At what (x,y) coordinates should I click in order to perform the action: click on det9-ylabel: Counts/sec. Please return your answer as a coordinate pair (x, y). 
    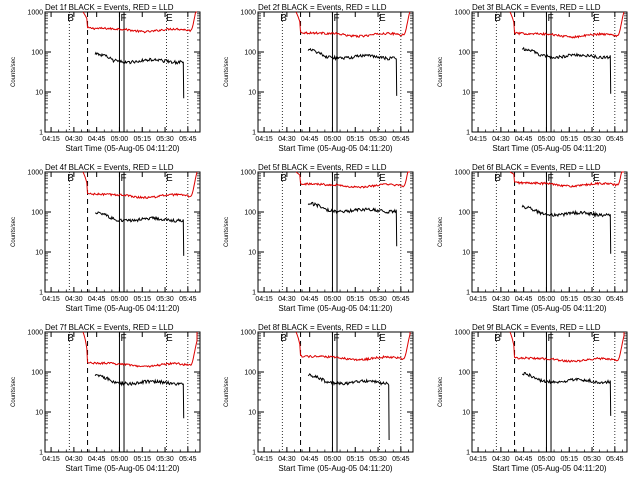
    Looking at the image, I should click on (441, 392).